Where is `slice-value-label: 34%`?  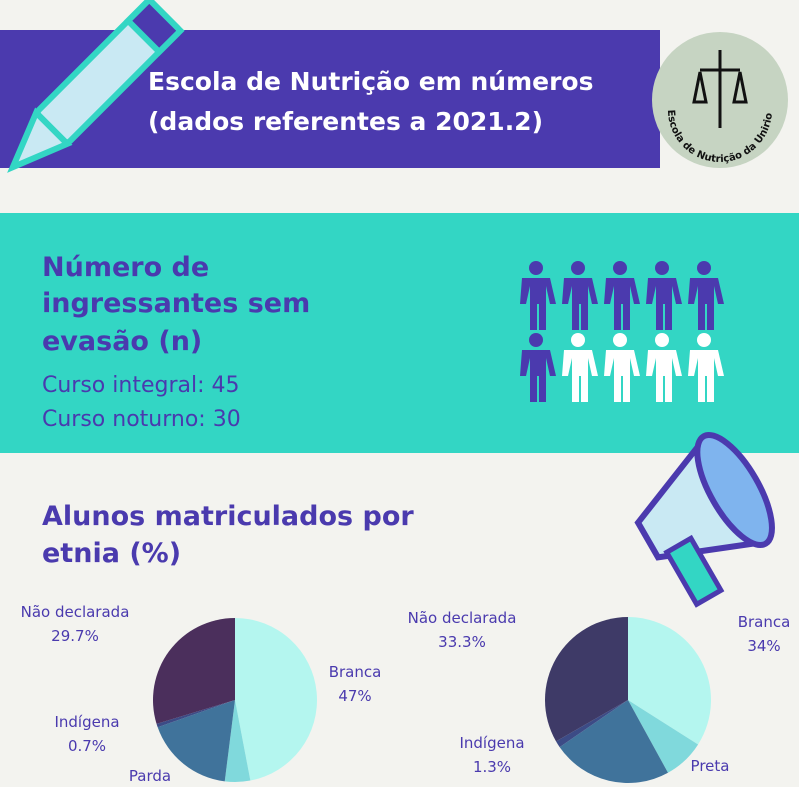
slice-value-label: 34% is located at coordinates (763, 646).